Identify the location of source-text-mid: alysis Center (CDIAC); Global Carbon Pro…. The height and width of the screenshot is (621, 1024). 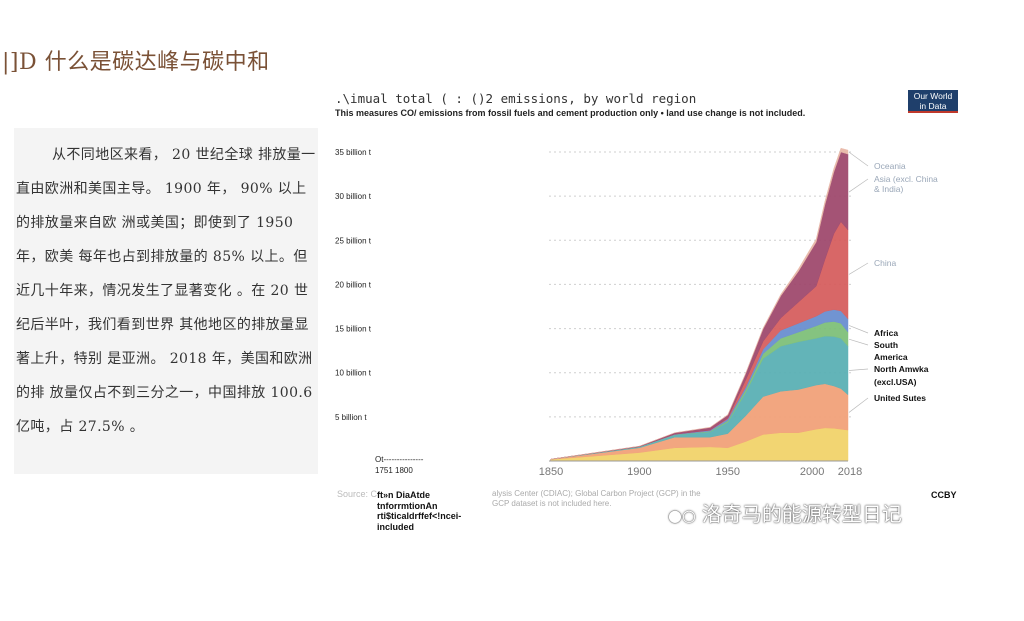
(596, 498).